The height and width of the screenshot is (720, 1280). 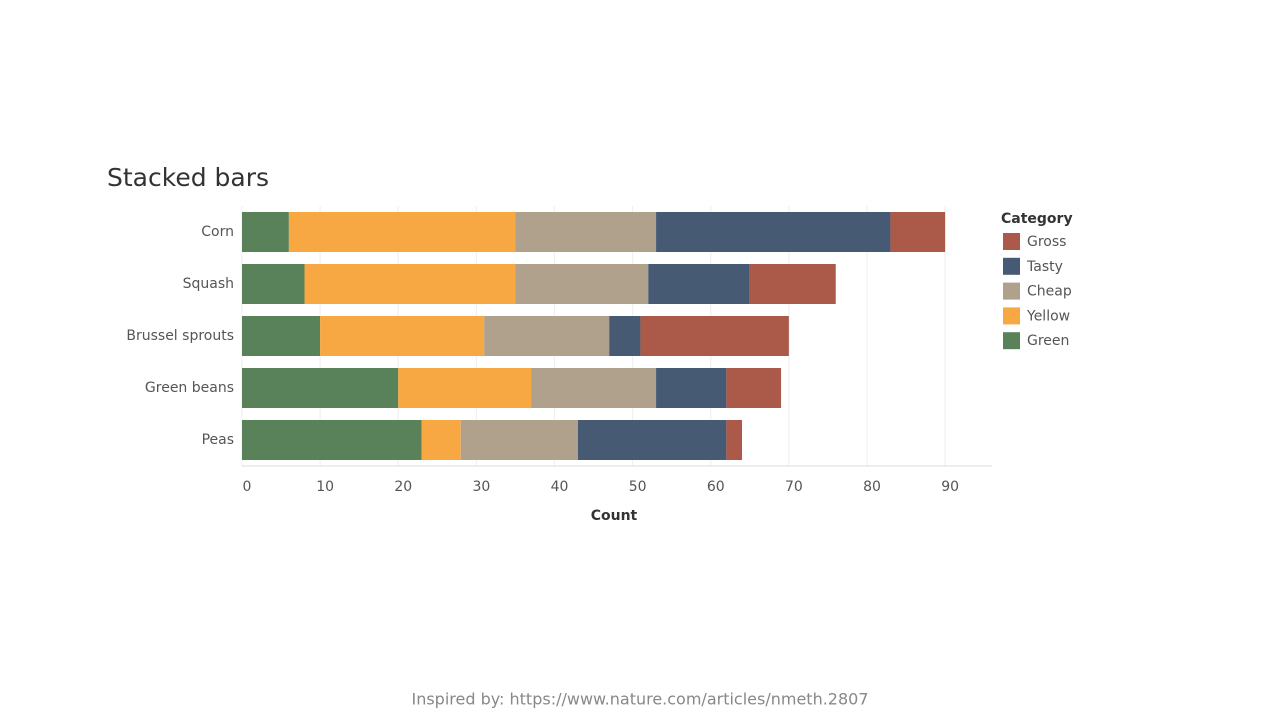 I want to click on y-tick-label: Brussel sprouts, so click(x=180, y=336).